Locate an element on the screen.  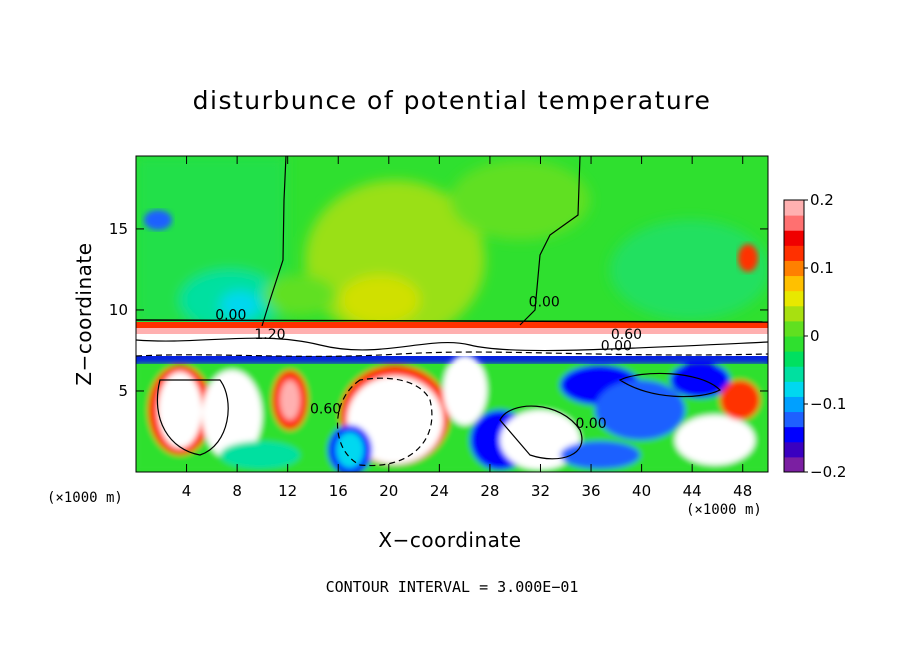
x-tick-label: 12 is located at coordinates (287, 491).